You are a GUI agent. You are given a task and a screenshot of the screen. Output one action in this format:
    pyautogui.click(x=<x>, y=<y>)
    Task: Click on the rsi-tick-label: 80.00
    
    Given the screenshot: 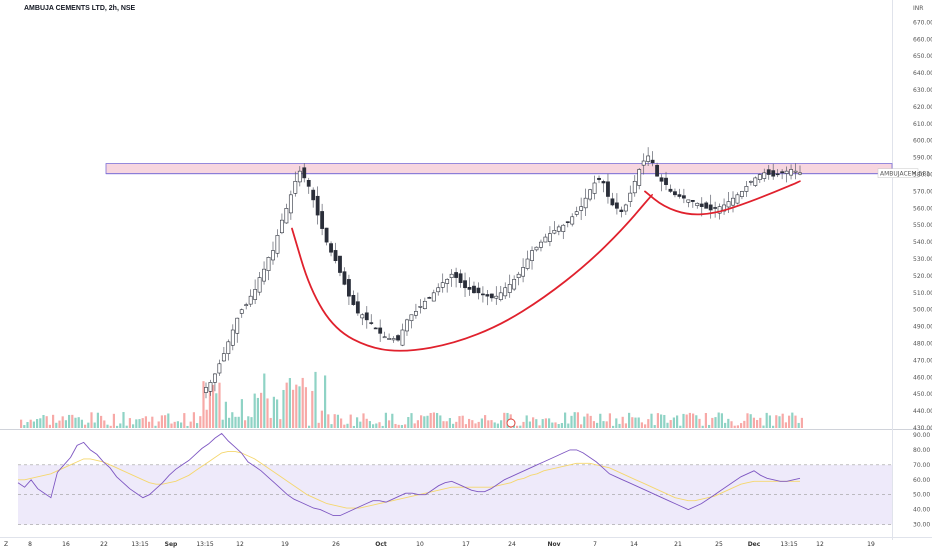 What is the action you would take?
    pyautogui.click(x=921, y=450)
    